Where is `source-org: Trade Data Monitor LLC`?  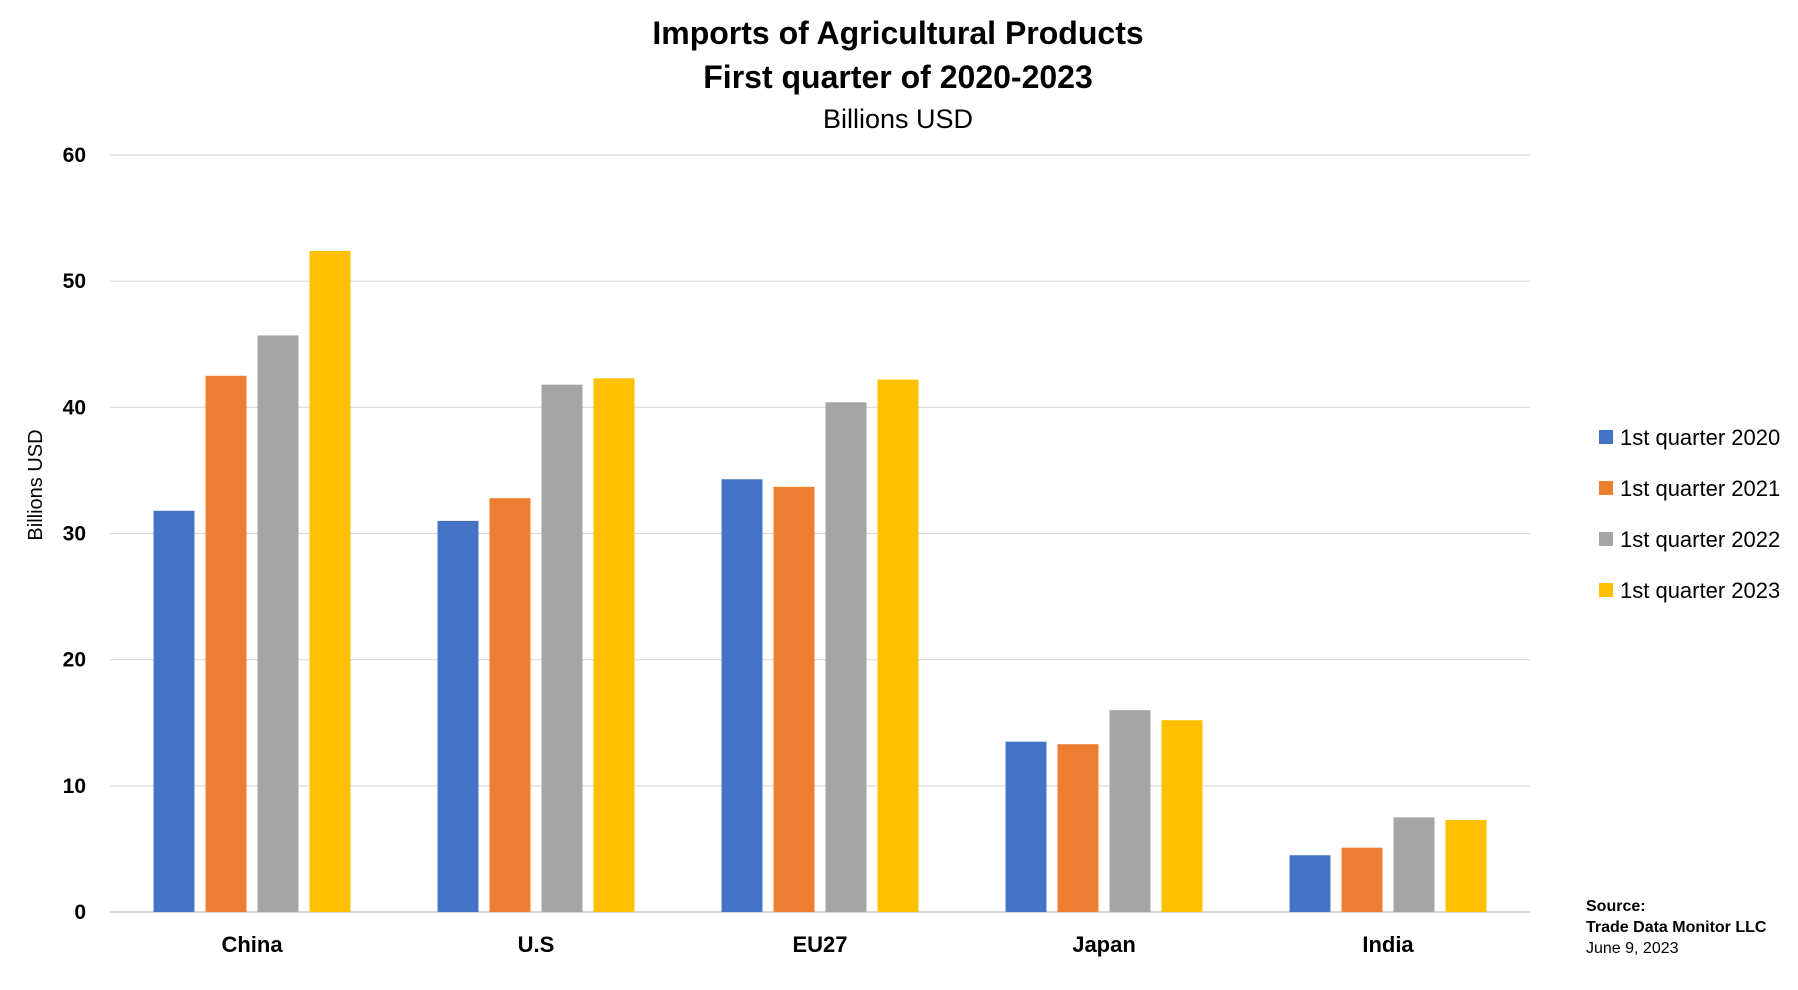 source-org: Trade Data Monitor LLC is located at coordinates (1676, 927).